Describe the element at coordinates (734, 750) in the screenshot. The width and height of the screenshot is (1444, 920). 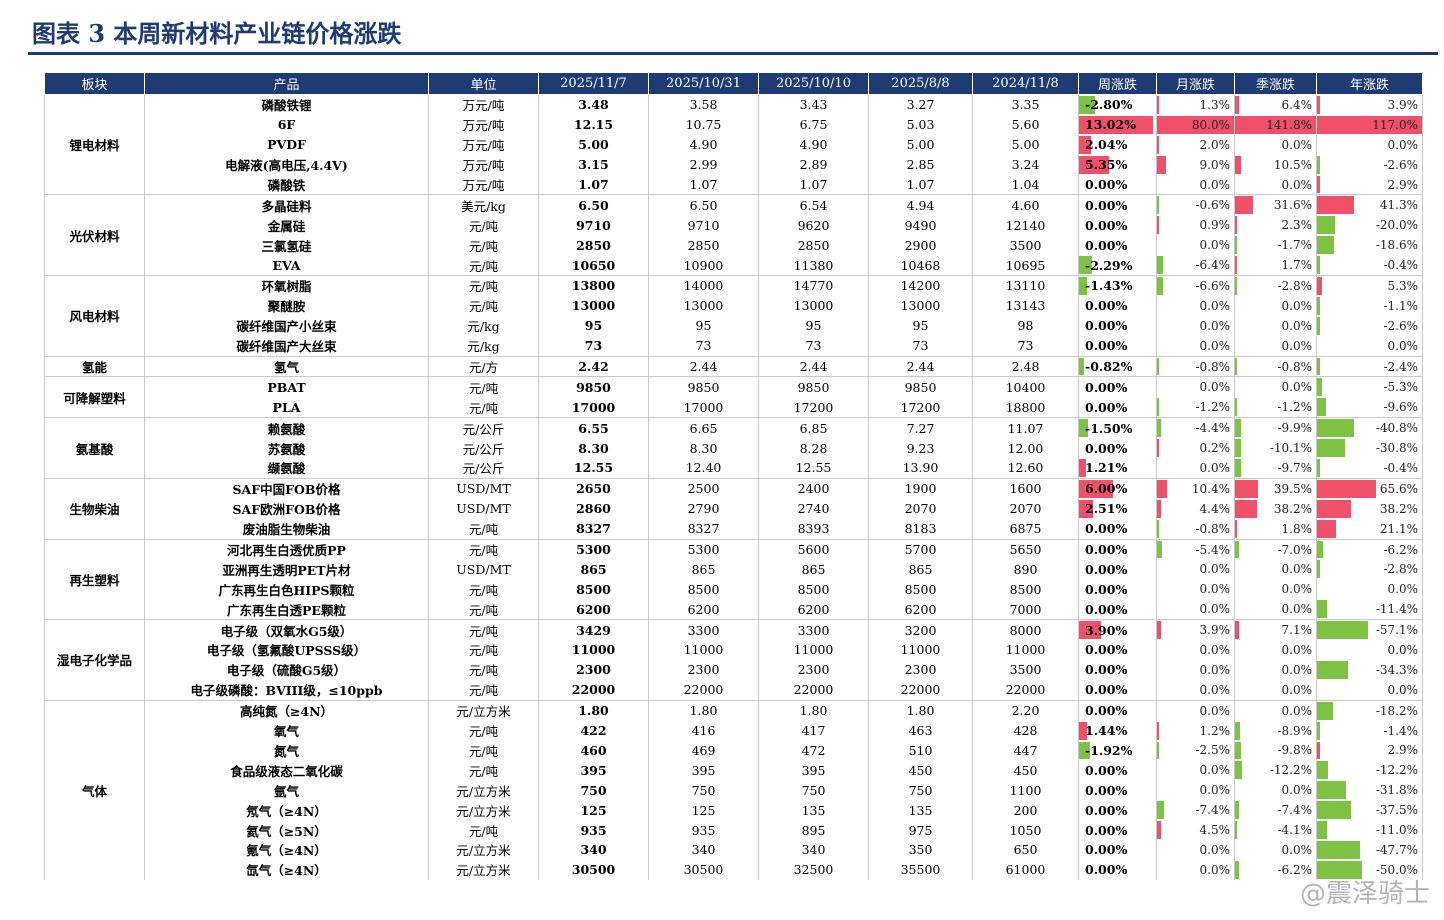
I see `table-row: 氮气 元/吨 460 469 472 510 447 -1.92% -2.5% -9.8% 2.9%` at that location.